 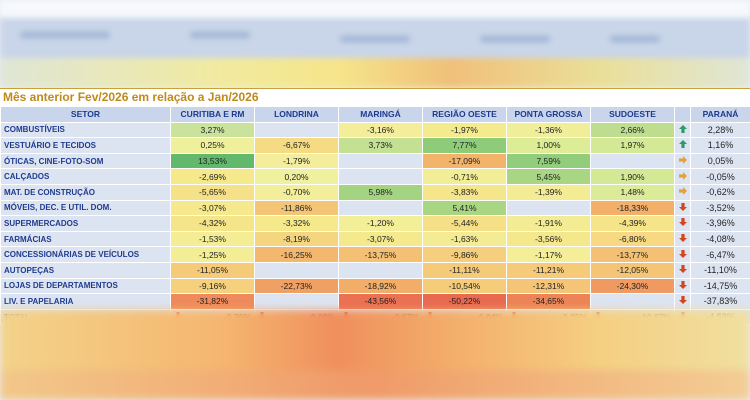 I want to click on value-cell: -0,71%, so click(x=464, y=176).